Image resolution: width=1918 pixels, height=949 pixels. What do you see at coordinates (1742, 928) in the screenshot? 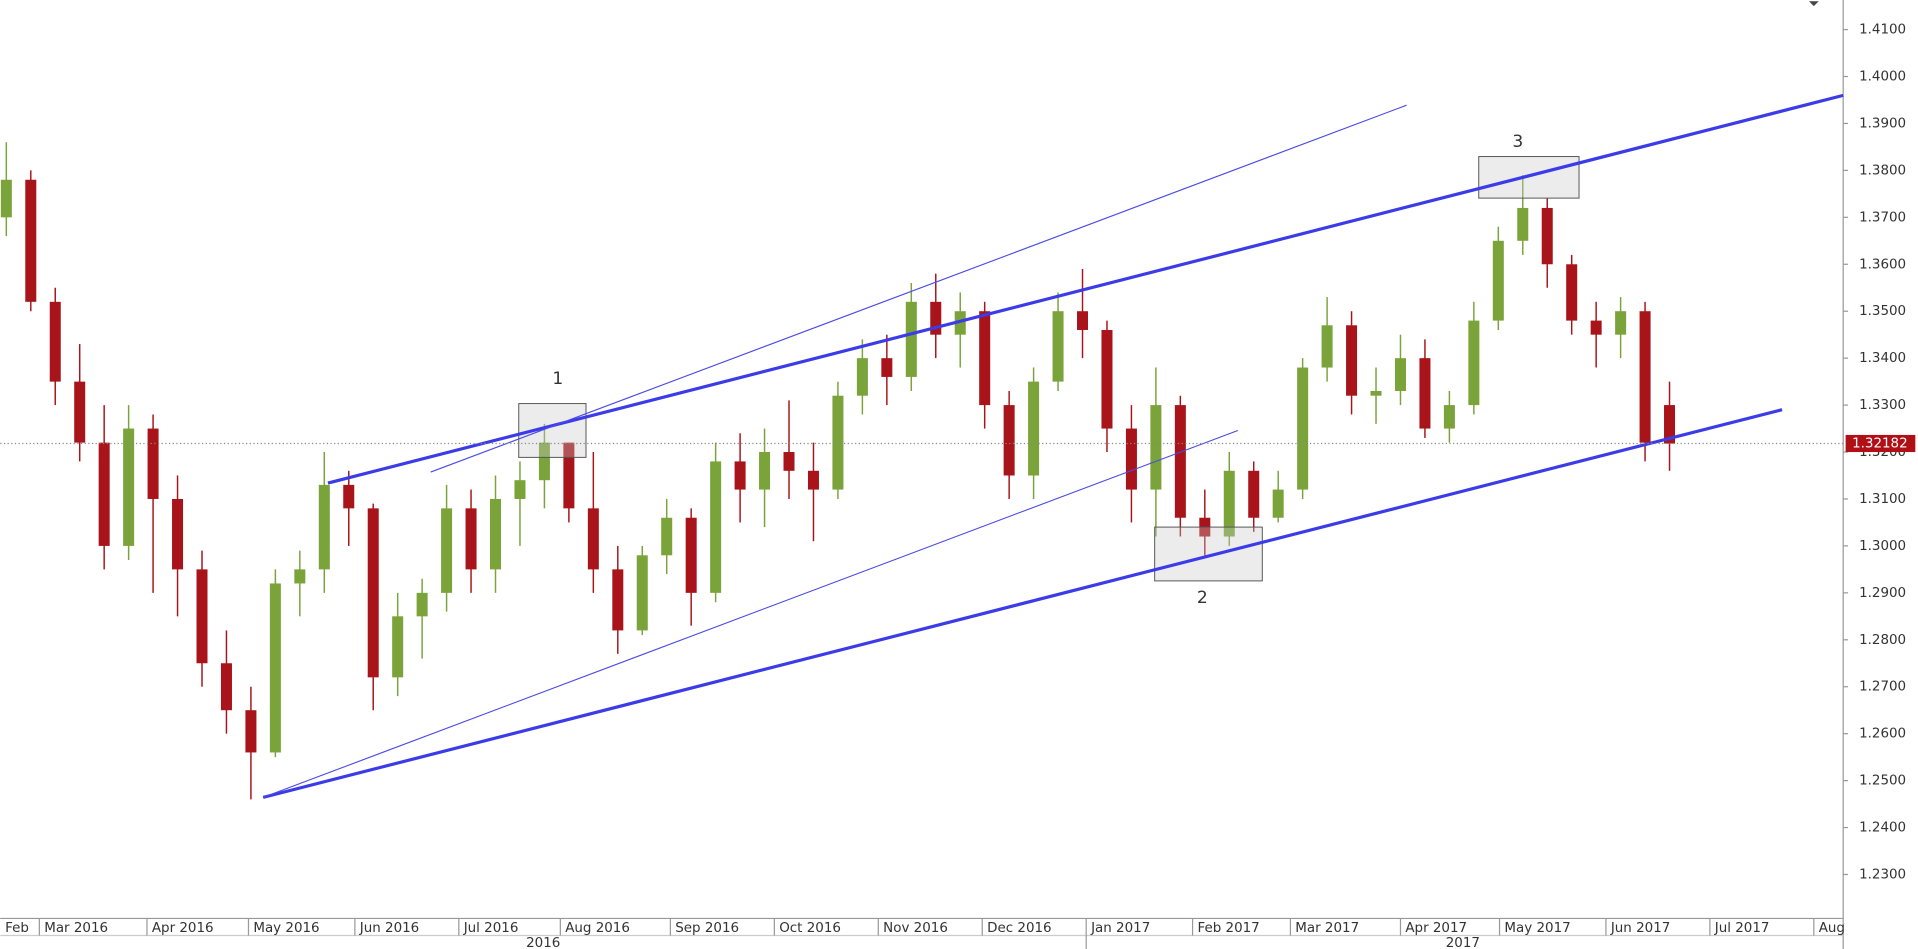
I see `x-tick-label: Jul 2017` at bounding box center [1742, 928].